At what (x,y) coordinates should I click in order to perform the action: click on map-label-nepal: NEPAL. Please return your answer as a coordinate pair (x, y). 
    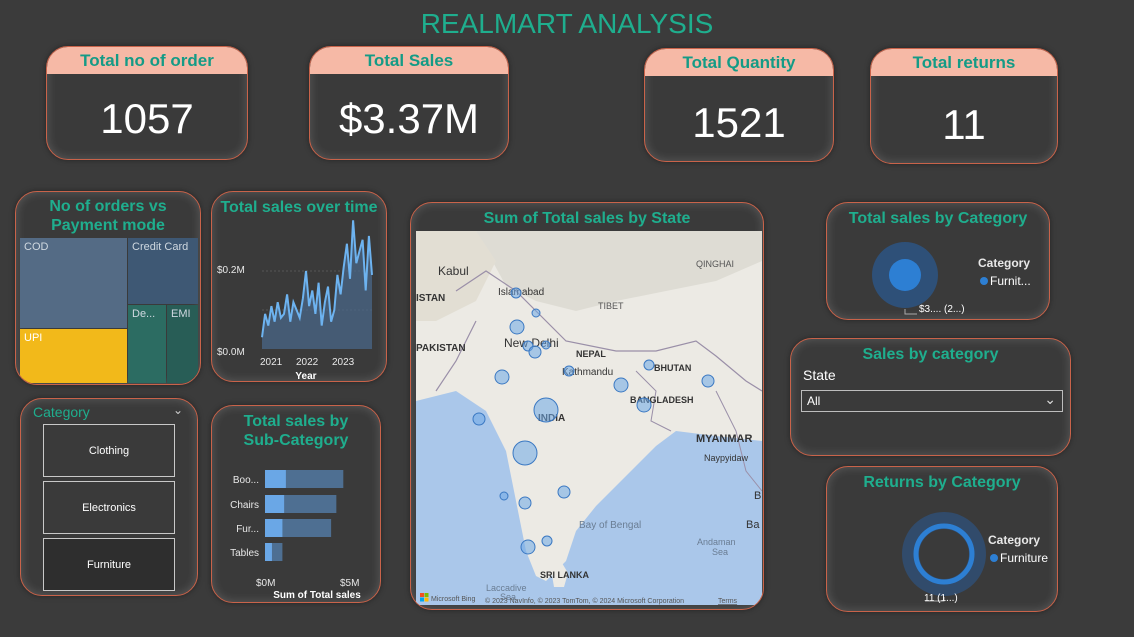
    Looking at the image, I should click on (591, 354).